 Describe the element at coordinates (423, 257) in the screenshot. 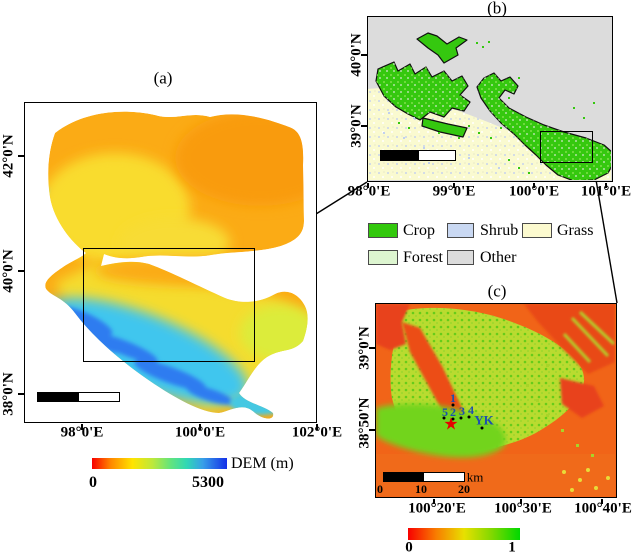

I see `legend-label-forest: Forest` at that location.